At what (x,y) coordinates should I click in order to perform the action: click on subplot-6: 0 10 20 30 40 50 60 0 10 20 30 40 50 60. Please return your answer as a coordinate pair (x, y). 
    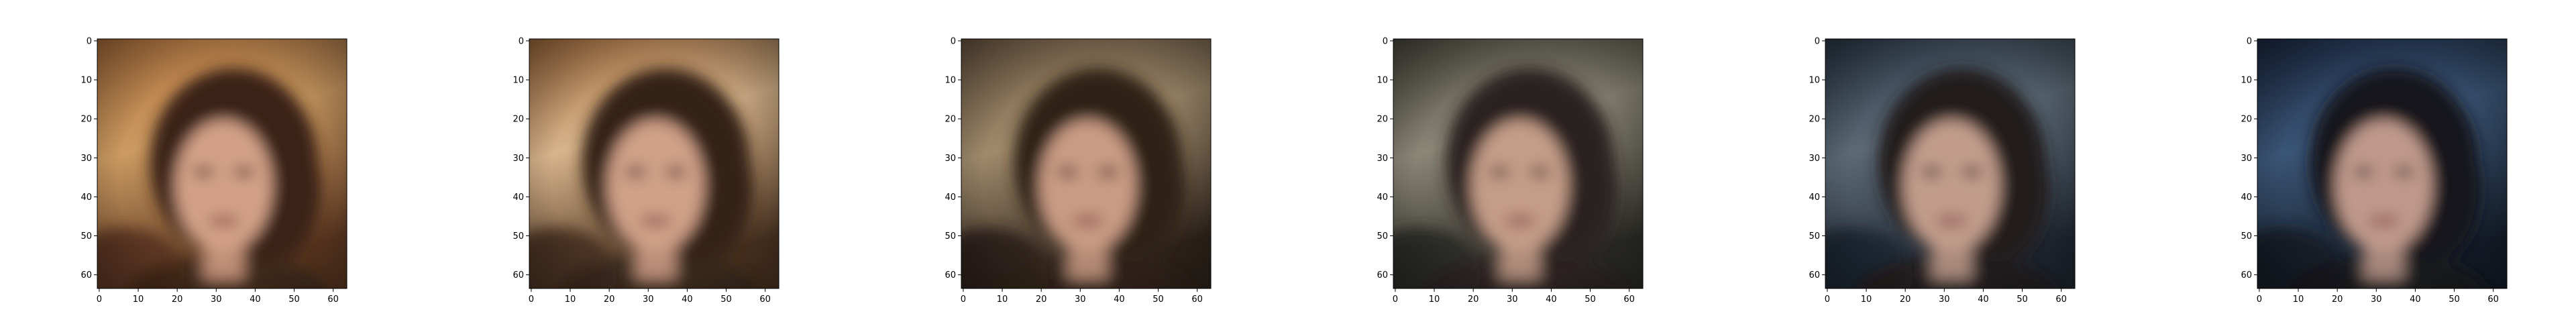
    Looking at the image, I should click on (2374, 169).